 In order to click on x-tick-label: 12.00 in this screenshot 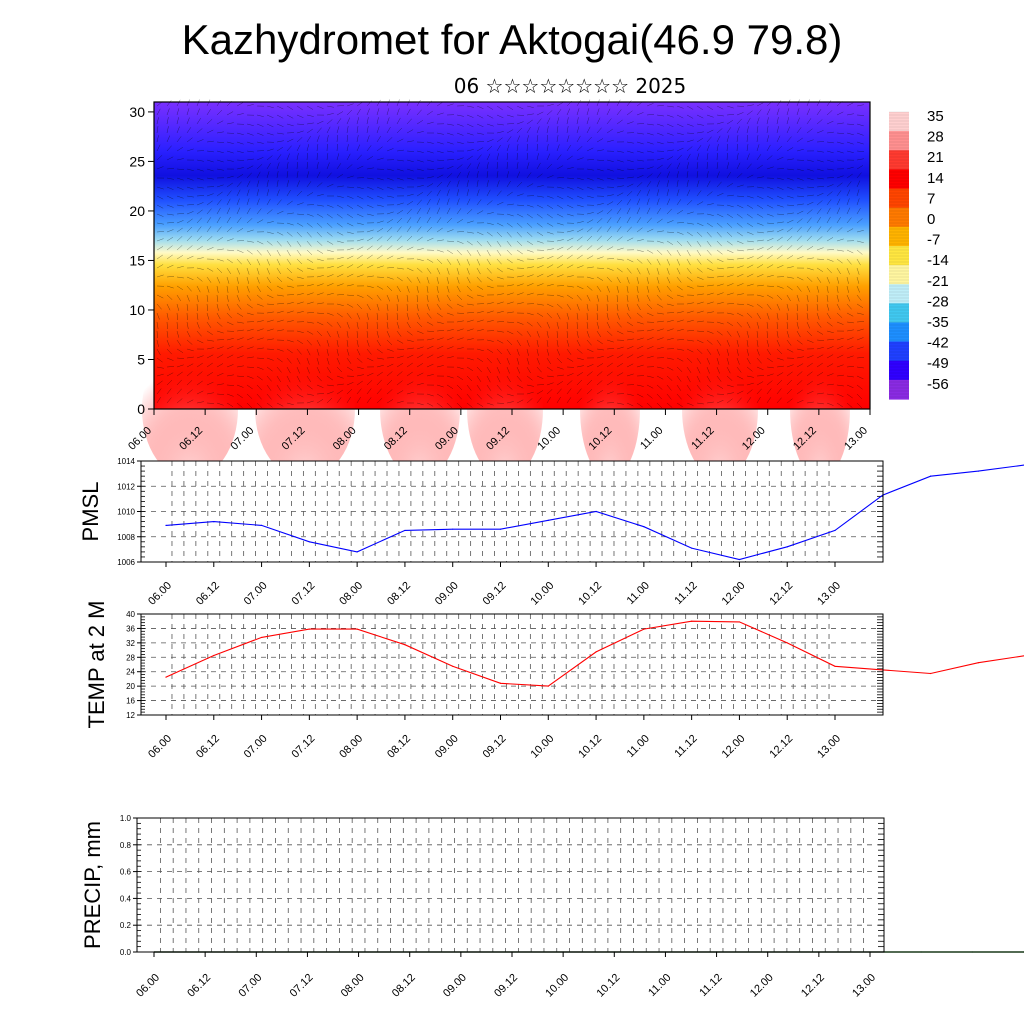, I will do `click(734, 594)`.